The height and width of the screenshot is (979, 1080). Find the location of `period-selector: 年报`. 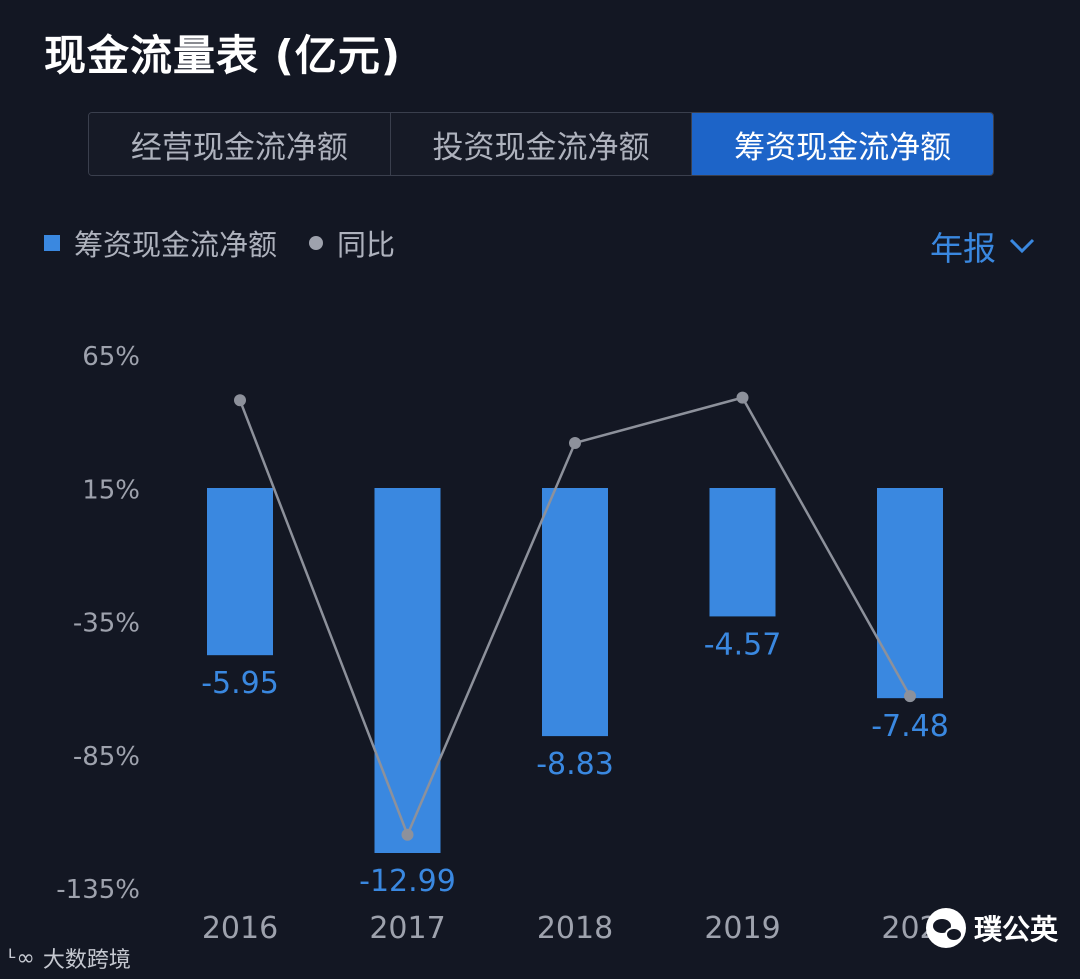

period-selector: 年报 is located at coordinates (983, 246).